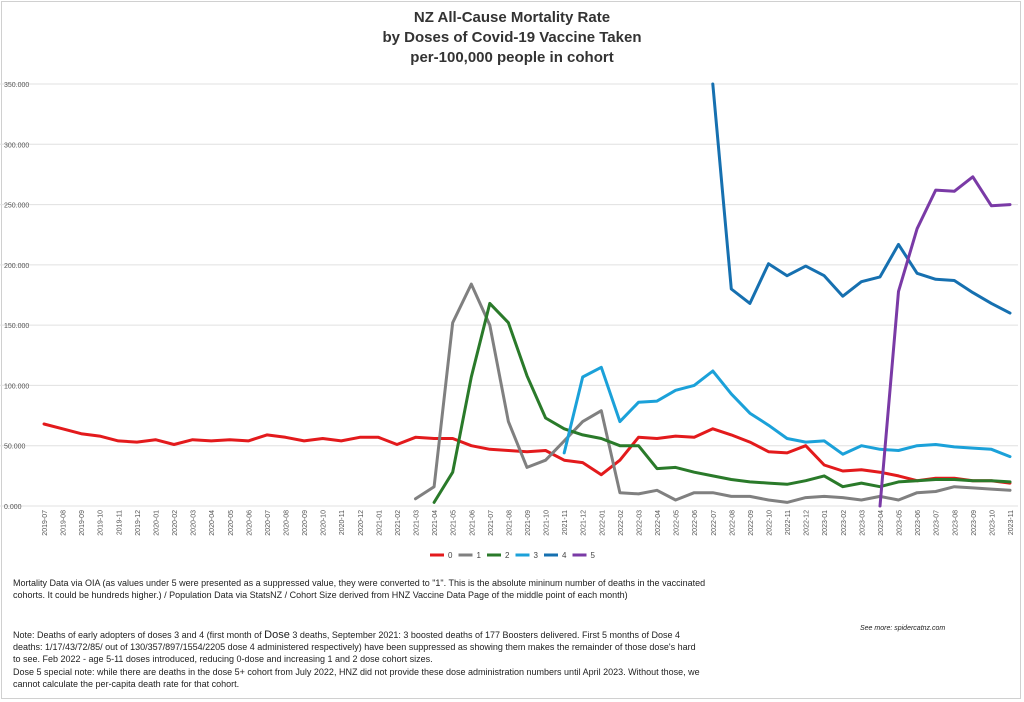  Describe the element at coordinates (324, 523) in the screenshot. I see `x-tick-label: 2020-10` at that location.